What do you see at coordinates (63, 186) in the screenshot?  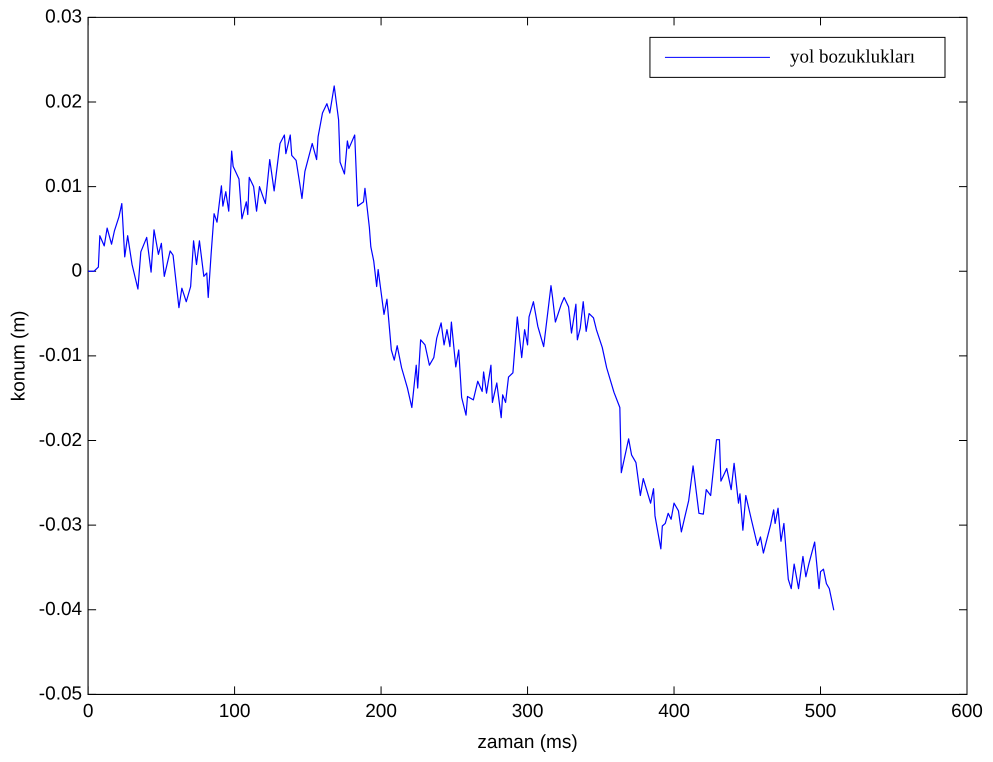 I see `y-tick-label: 0.01` at bounding box center [63, 186].